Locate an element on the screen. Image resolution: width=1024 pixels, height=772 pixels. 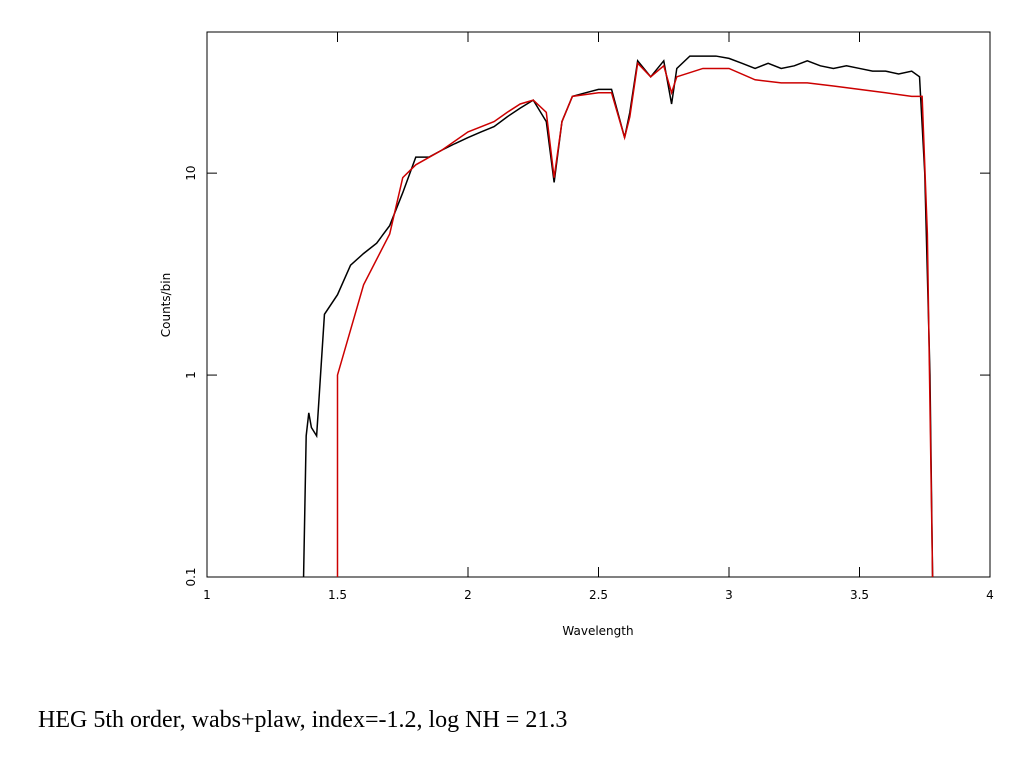
y-tick-label: 0.1 is located at coordinates (191, 576).